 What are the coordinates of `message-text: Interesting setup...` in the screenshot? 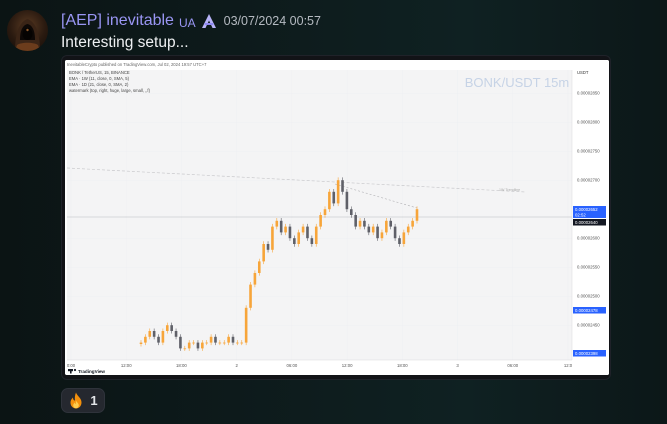 It's located at (125, 42).